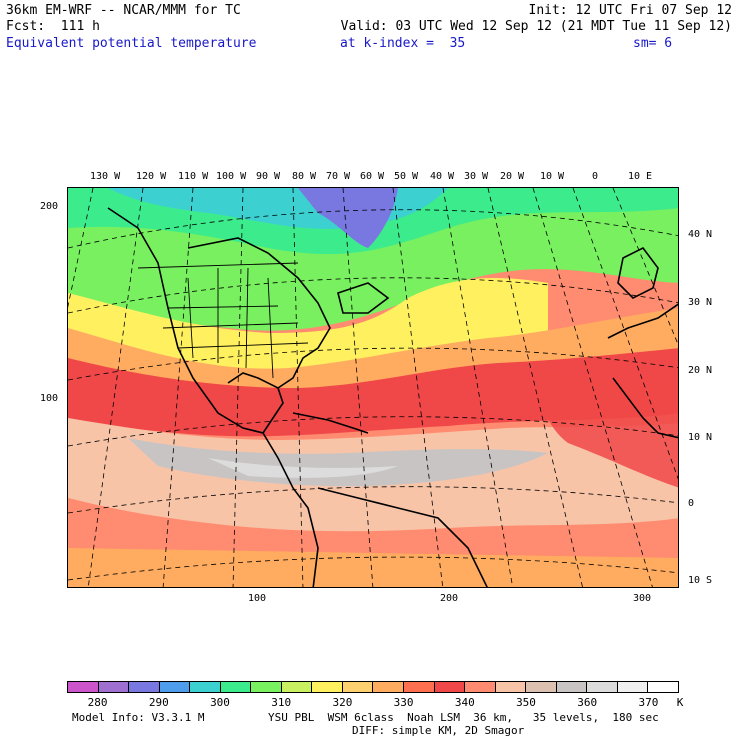 Image resolution: width=740 pixels, height=740 pixels. I want to click on level-info: at k-index = 35, so click(403, 43).